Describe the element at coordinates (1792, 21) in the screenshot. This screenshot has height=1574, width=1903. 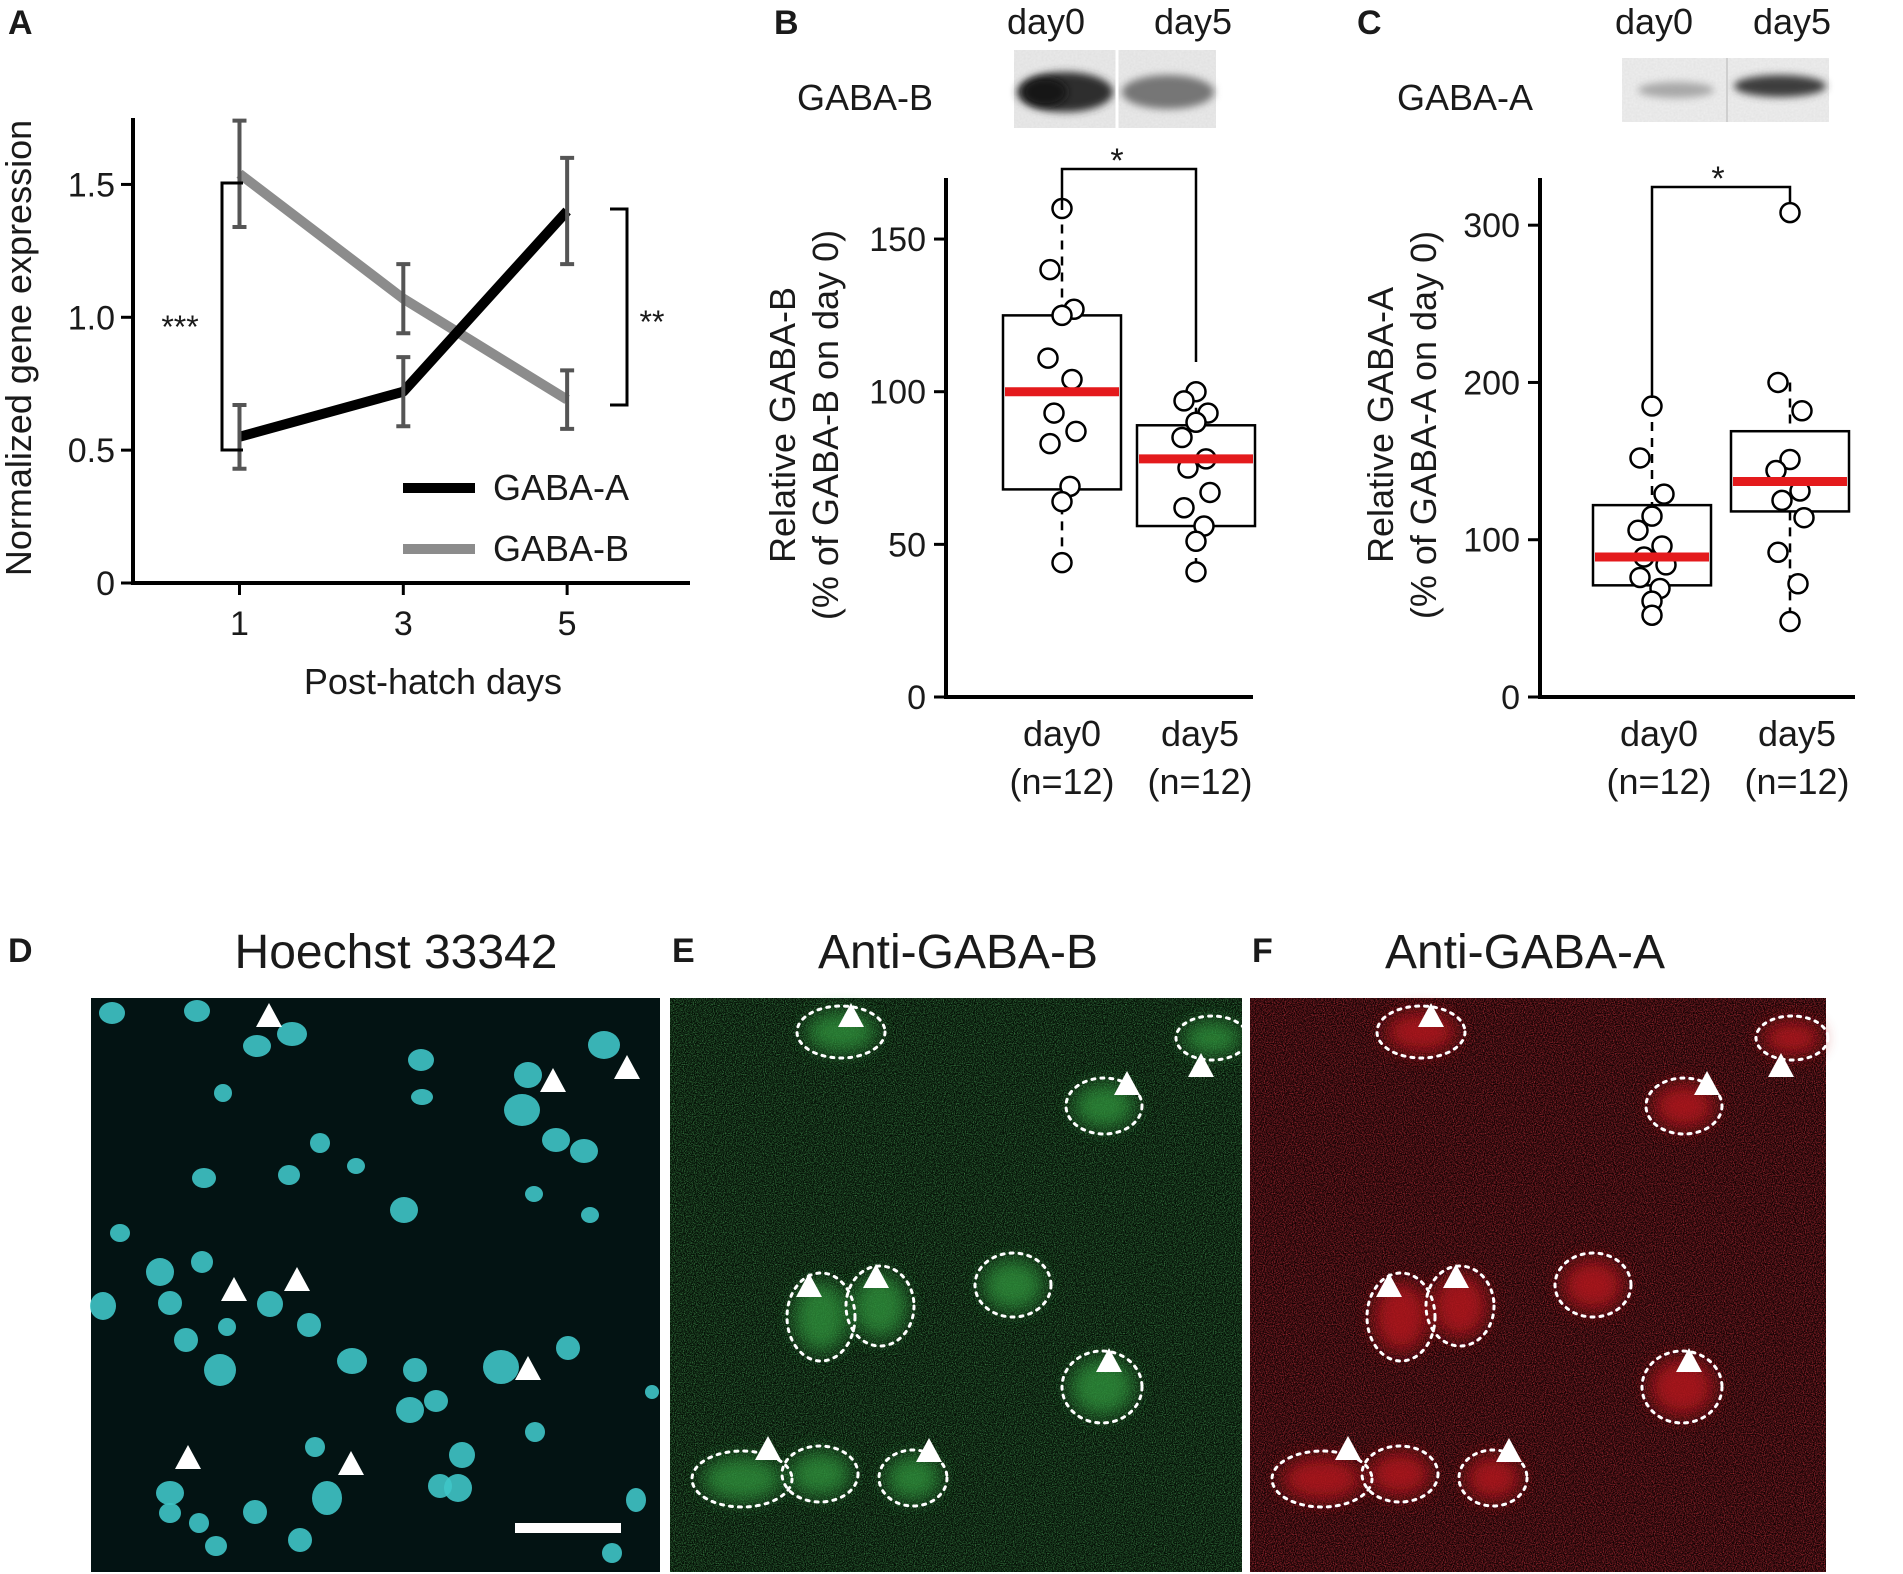
I see `panel-c-blot-lane-day5: day5` at that location.